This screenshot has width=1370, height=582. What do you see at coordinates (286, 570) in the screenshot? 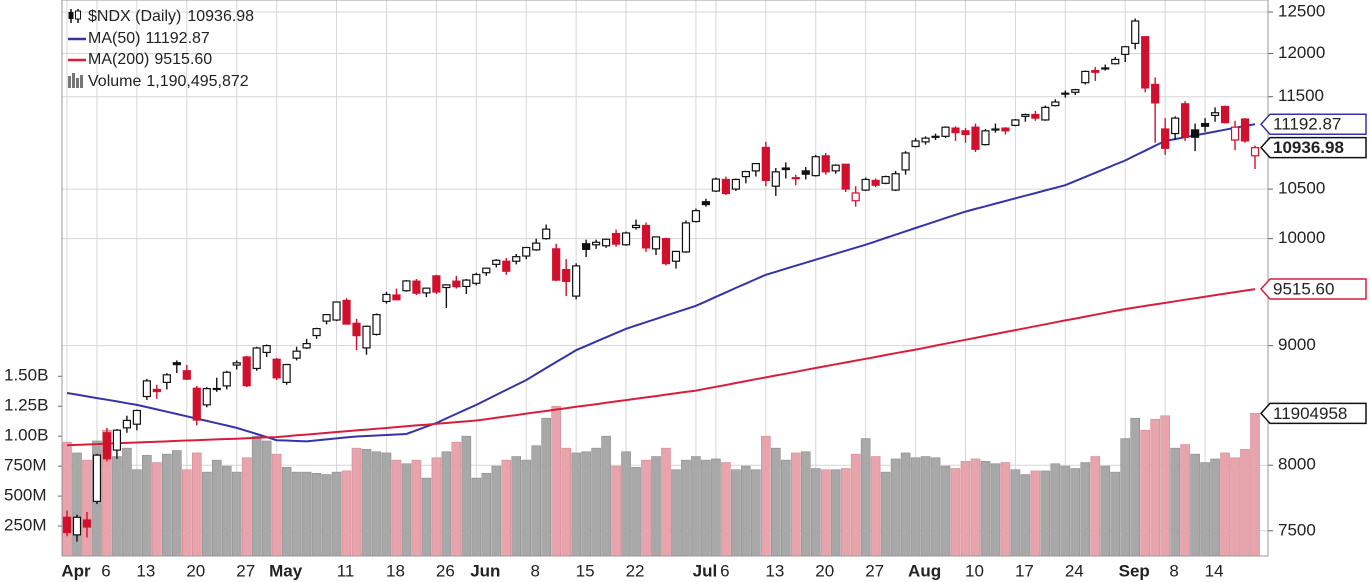
I see `x-tick-label: May` at bounding box center [286, 570].